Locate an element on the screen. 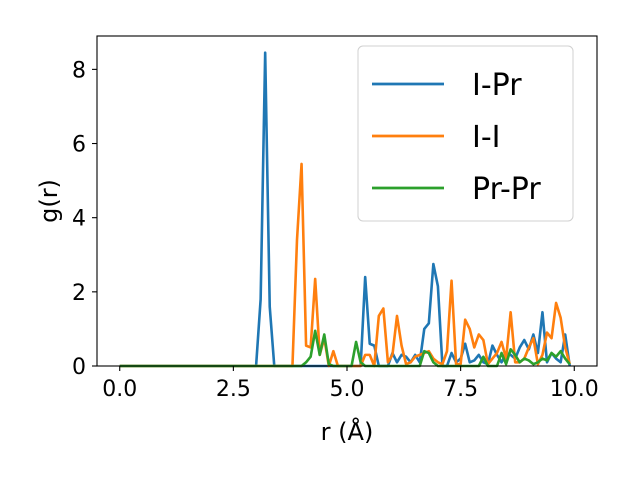  y-tick-label: 0 is located at coordinates (79, 367).